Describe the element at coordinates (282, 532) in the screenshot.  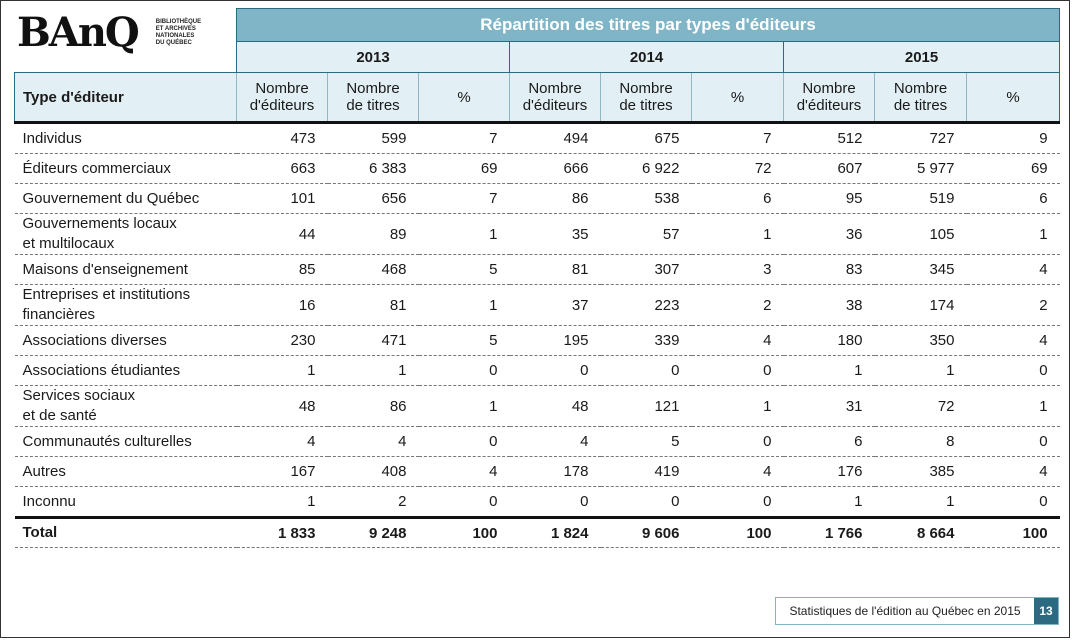
I see `total-cell: 1 833` at that location.